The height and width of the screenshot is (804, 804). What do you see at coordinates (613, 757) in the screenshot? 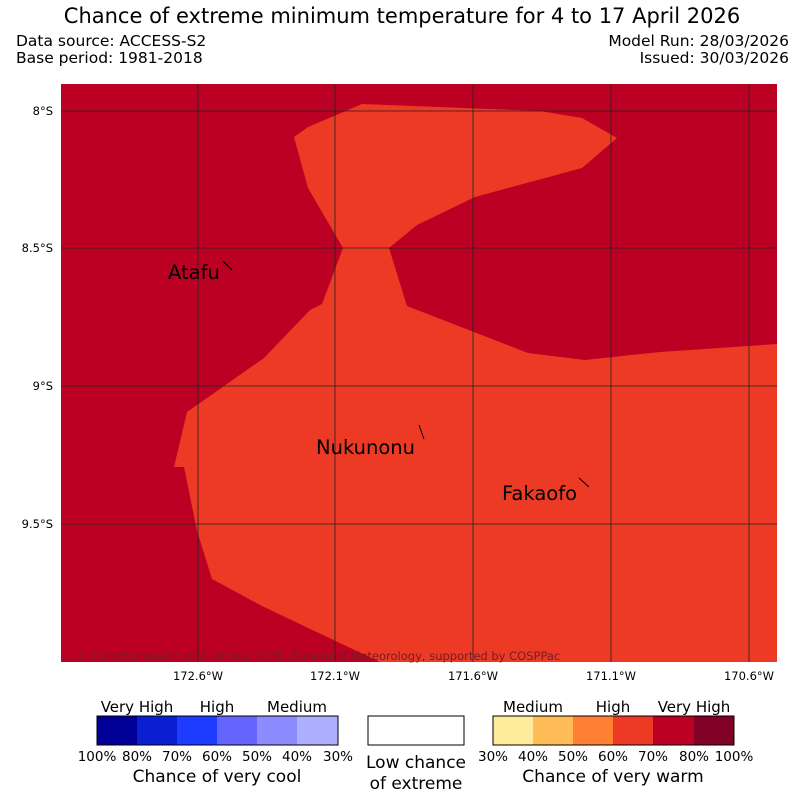
I see `warm-tick: 60%` at bounding box center [613, 757].